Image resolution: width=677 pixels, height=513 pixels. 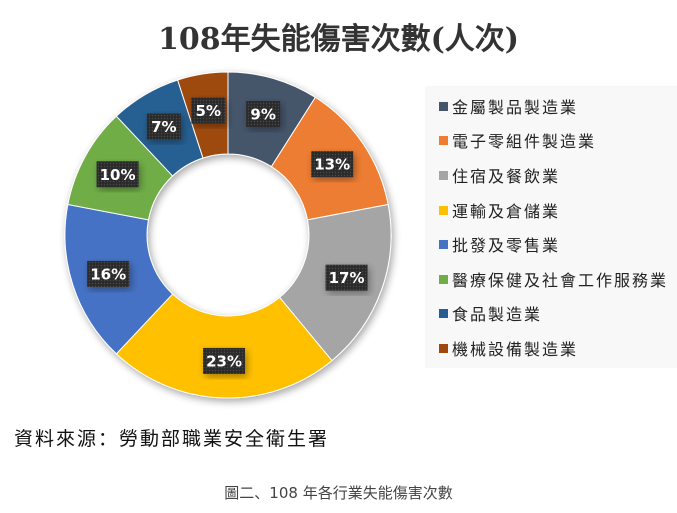 What do you see at coordinates (560, 280) in the screenshot?
I see `legend-label: 醫療保健及社會工作服務業` at bounding box center [560, 280].